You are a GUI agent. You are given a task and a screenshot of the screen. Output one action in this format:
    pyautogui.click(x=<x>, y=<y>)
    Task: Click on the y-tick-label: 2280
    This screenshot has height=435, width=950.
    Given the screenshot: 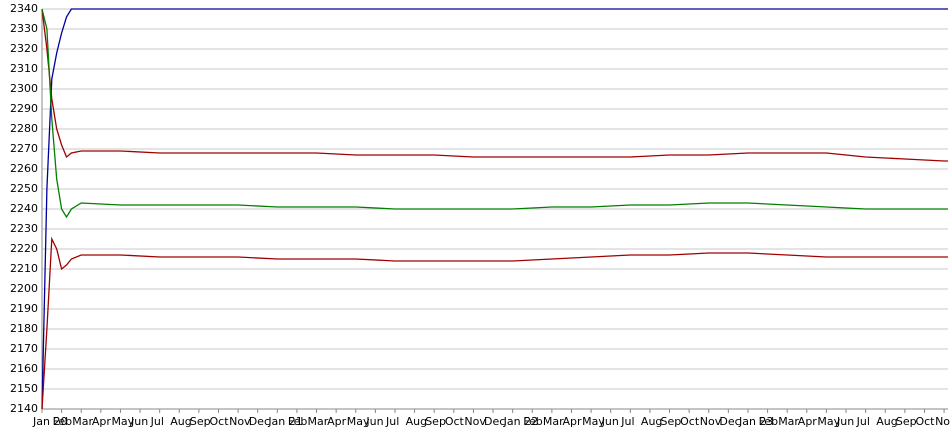 What is the action you would take?
    pyautogui.click(x=24, y=128)
    